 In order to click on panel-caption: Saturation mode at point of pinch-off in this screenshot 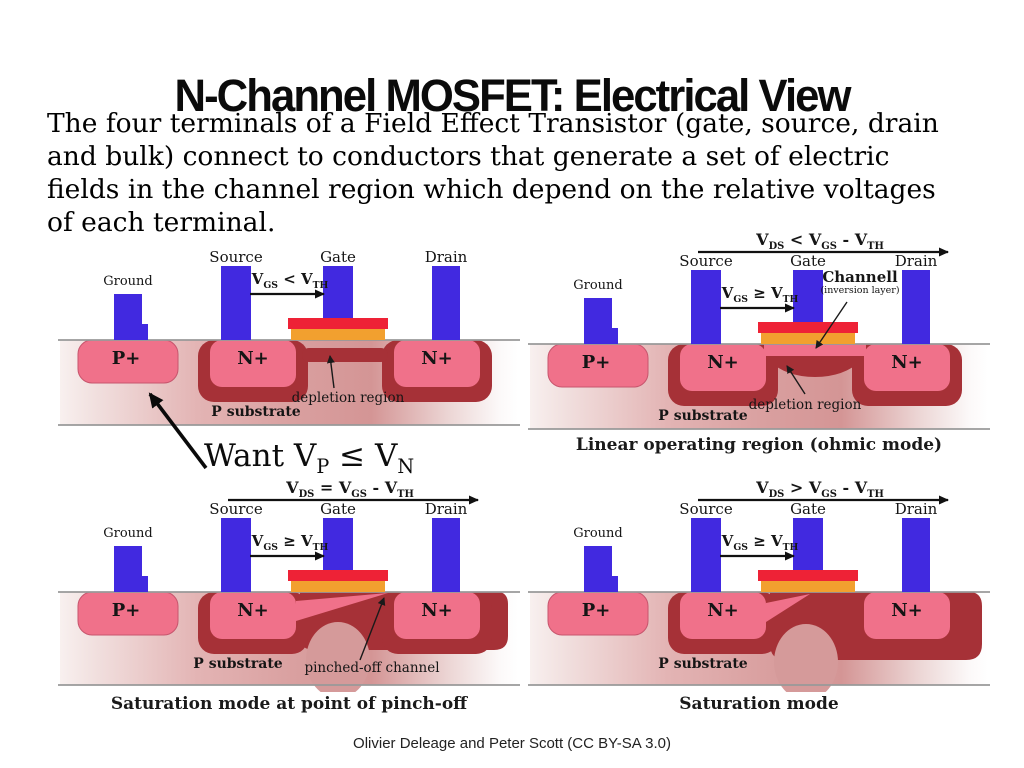, I will do `click(289, 704)`.